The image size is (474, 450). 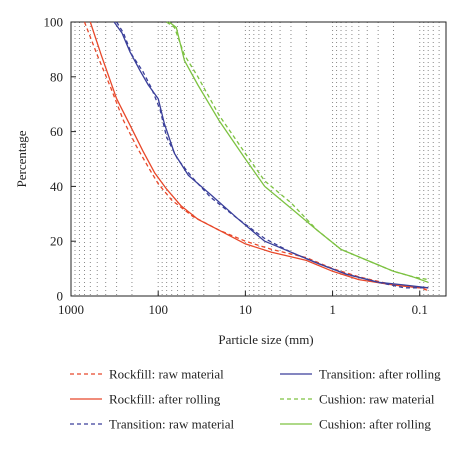 I want to click on legend-label-4: Cushion: raw material, so click(x=377, y=399).